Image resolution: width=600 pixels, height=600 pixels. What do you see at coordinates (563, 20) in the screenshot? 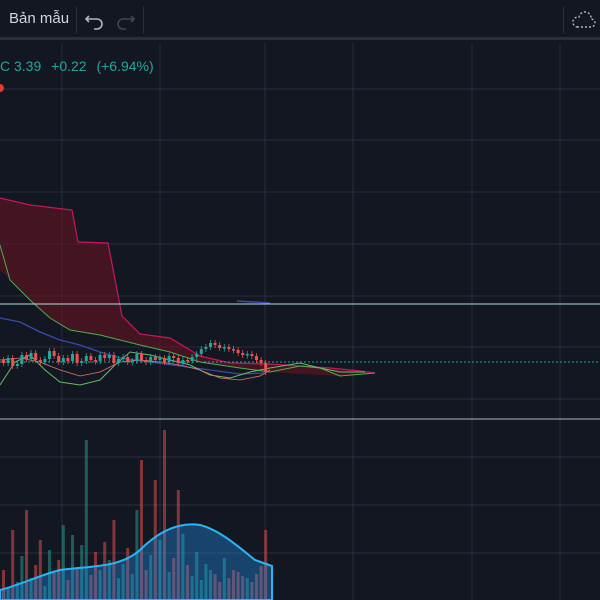
I see `toolbar-divider` at bounding box center [563, 20].